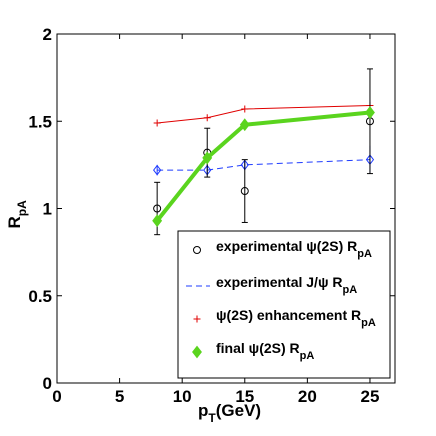  Describe the element at coordinates (56, 396) in the screenshot. I see `x-tick-label: 0` at that location.